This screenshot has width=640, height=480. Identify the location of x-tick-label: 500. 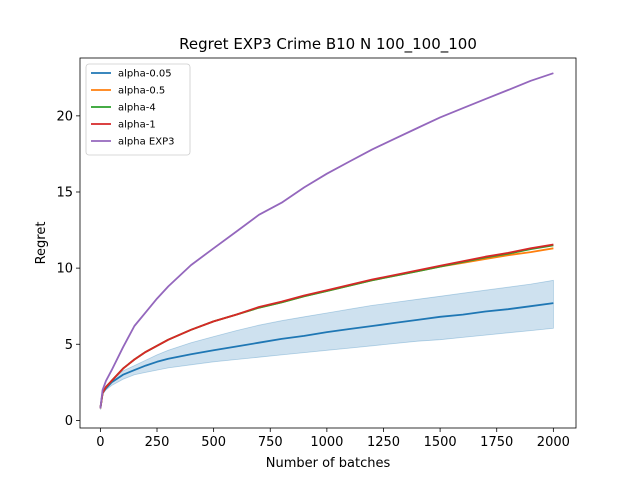
(213, 442).